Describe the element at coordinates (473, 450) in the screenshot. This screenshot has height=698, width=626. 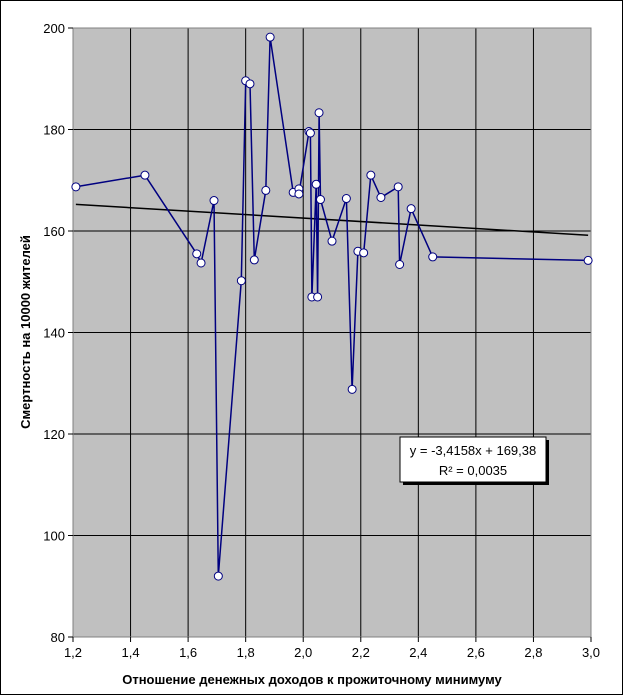
I see `trendline-equation: y = -3,4158x + 169,38` at that location.